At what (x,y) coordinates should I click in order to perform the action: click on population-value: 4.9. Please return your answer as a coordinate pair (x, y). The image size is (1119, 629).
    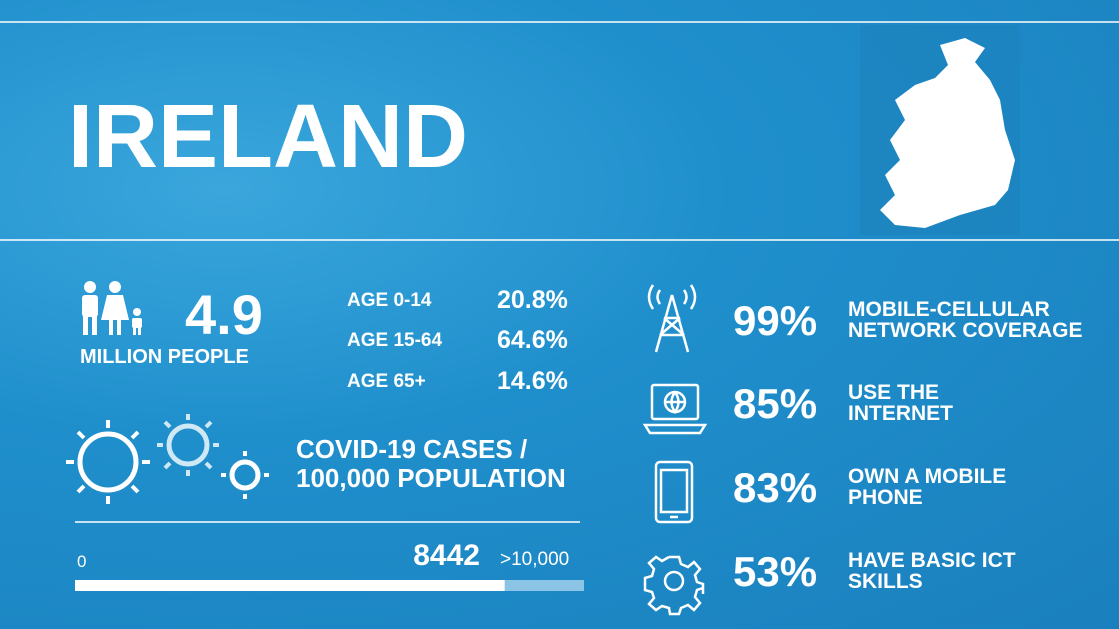
    Looking at the image, I should click on (224, 314).